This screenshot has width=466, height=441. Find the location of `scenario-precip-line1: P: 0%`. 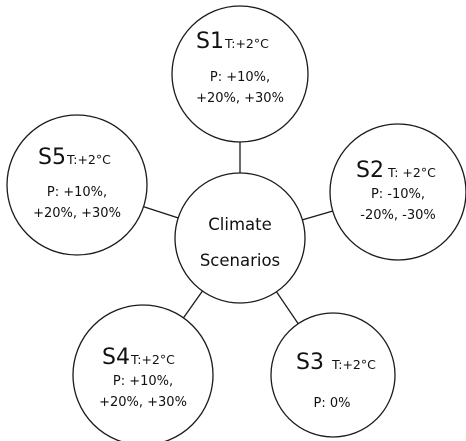

scenario-precip-line1: P: 0% is located at coordinates (332, 403).